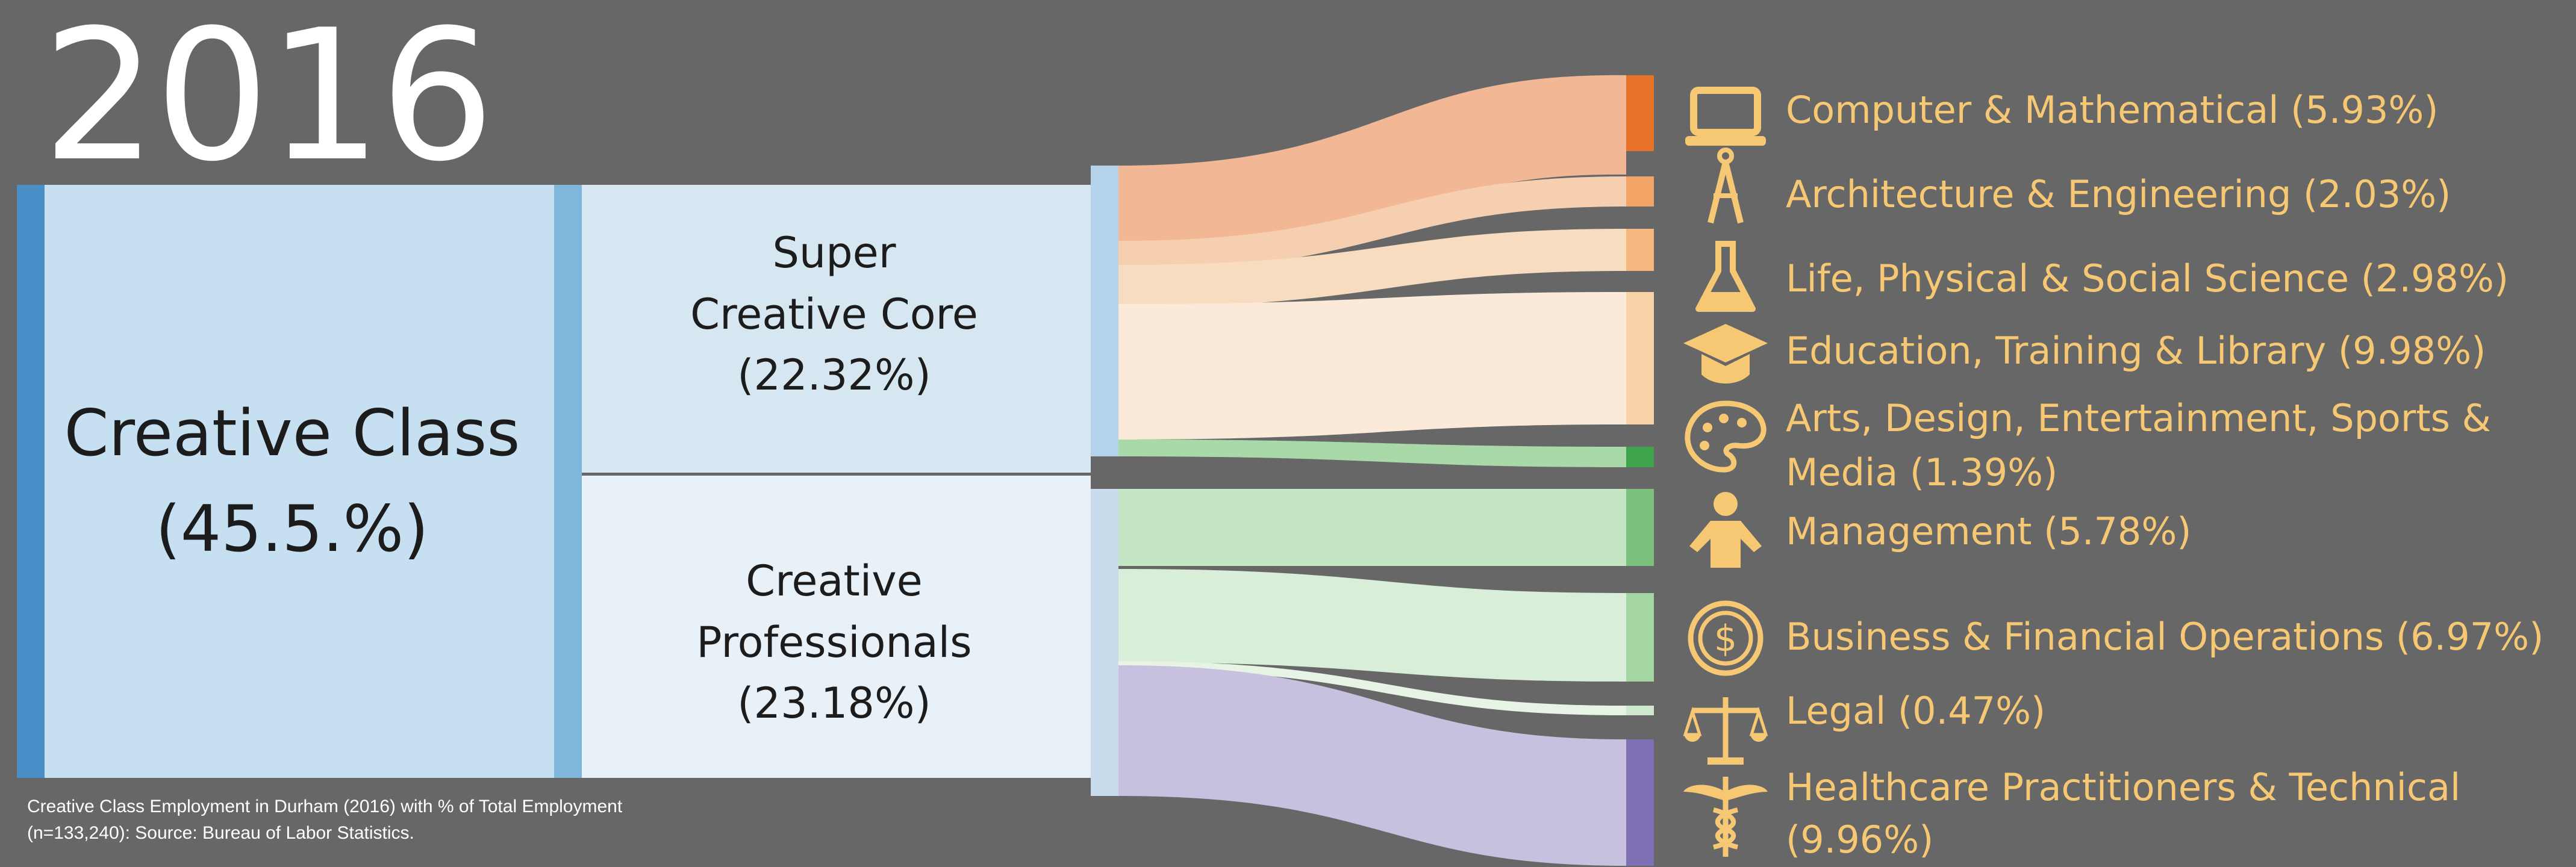 This screenshot has height=867, width=2576. Describe the element at coordinates (1640, 113) in the screenshot. I see `bar-computer-math` at that location.